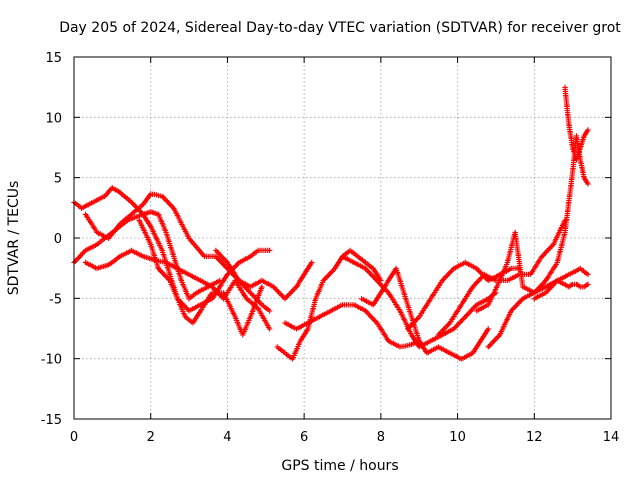  I want to click on series-sat-o: +++++++++++++++++++++++++++++++++++++, so click(561, 290).